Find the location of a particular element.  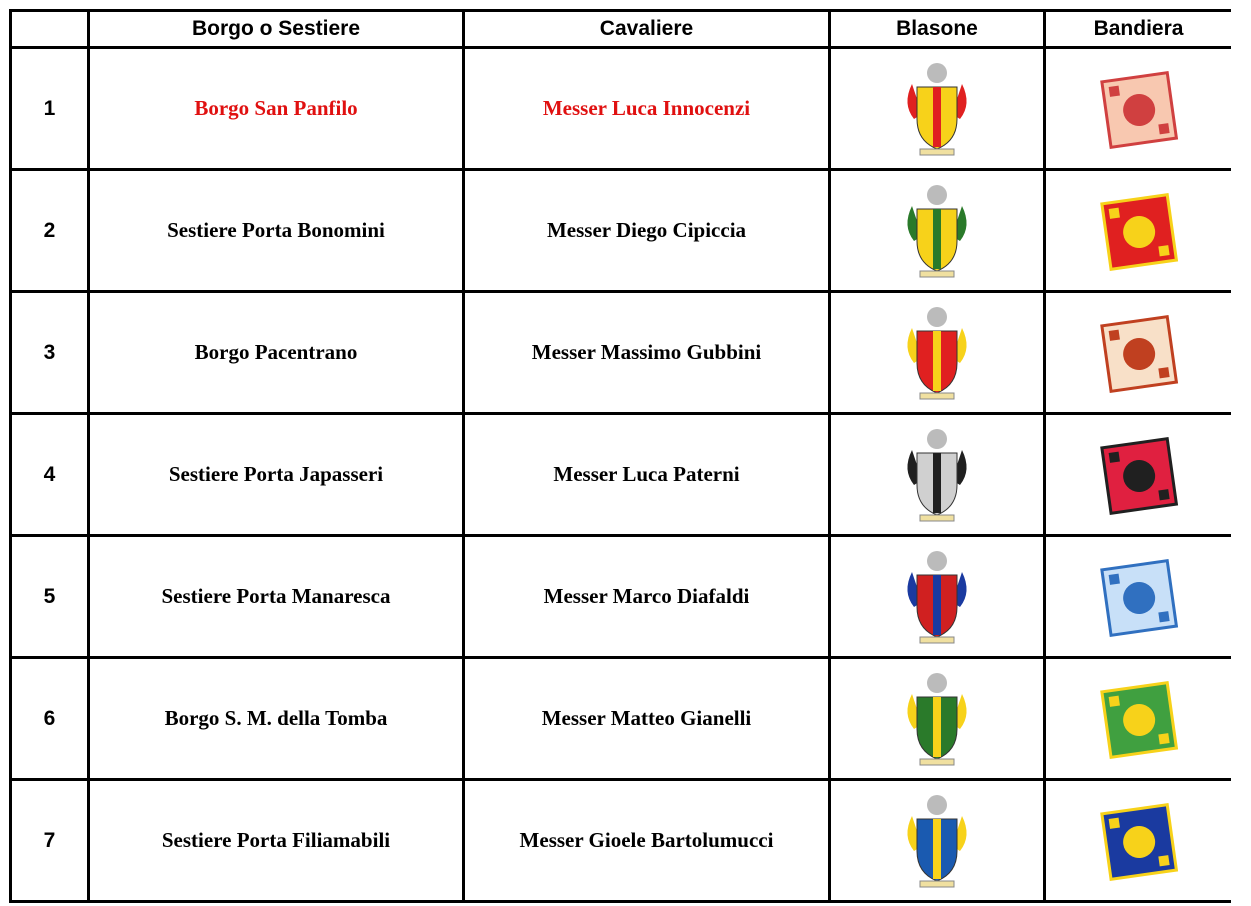

header-cell: Bandiera is located at coordinates (1137, 29).